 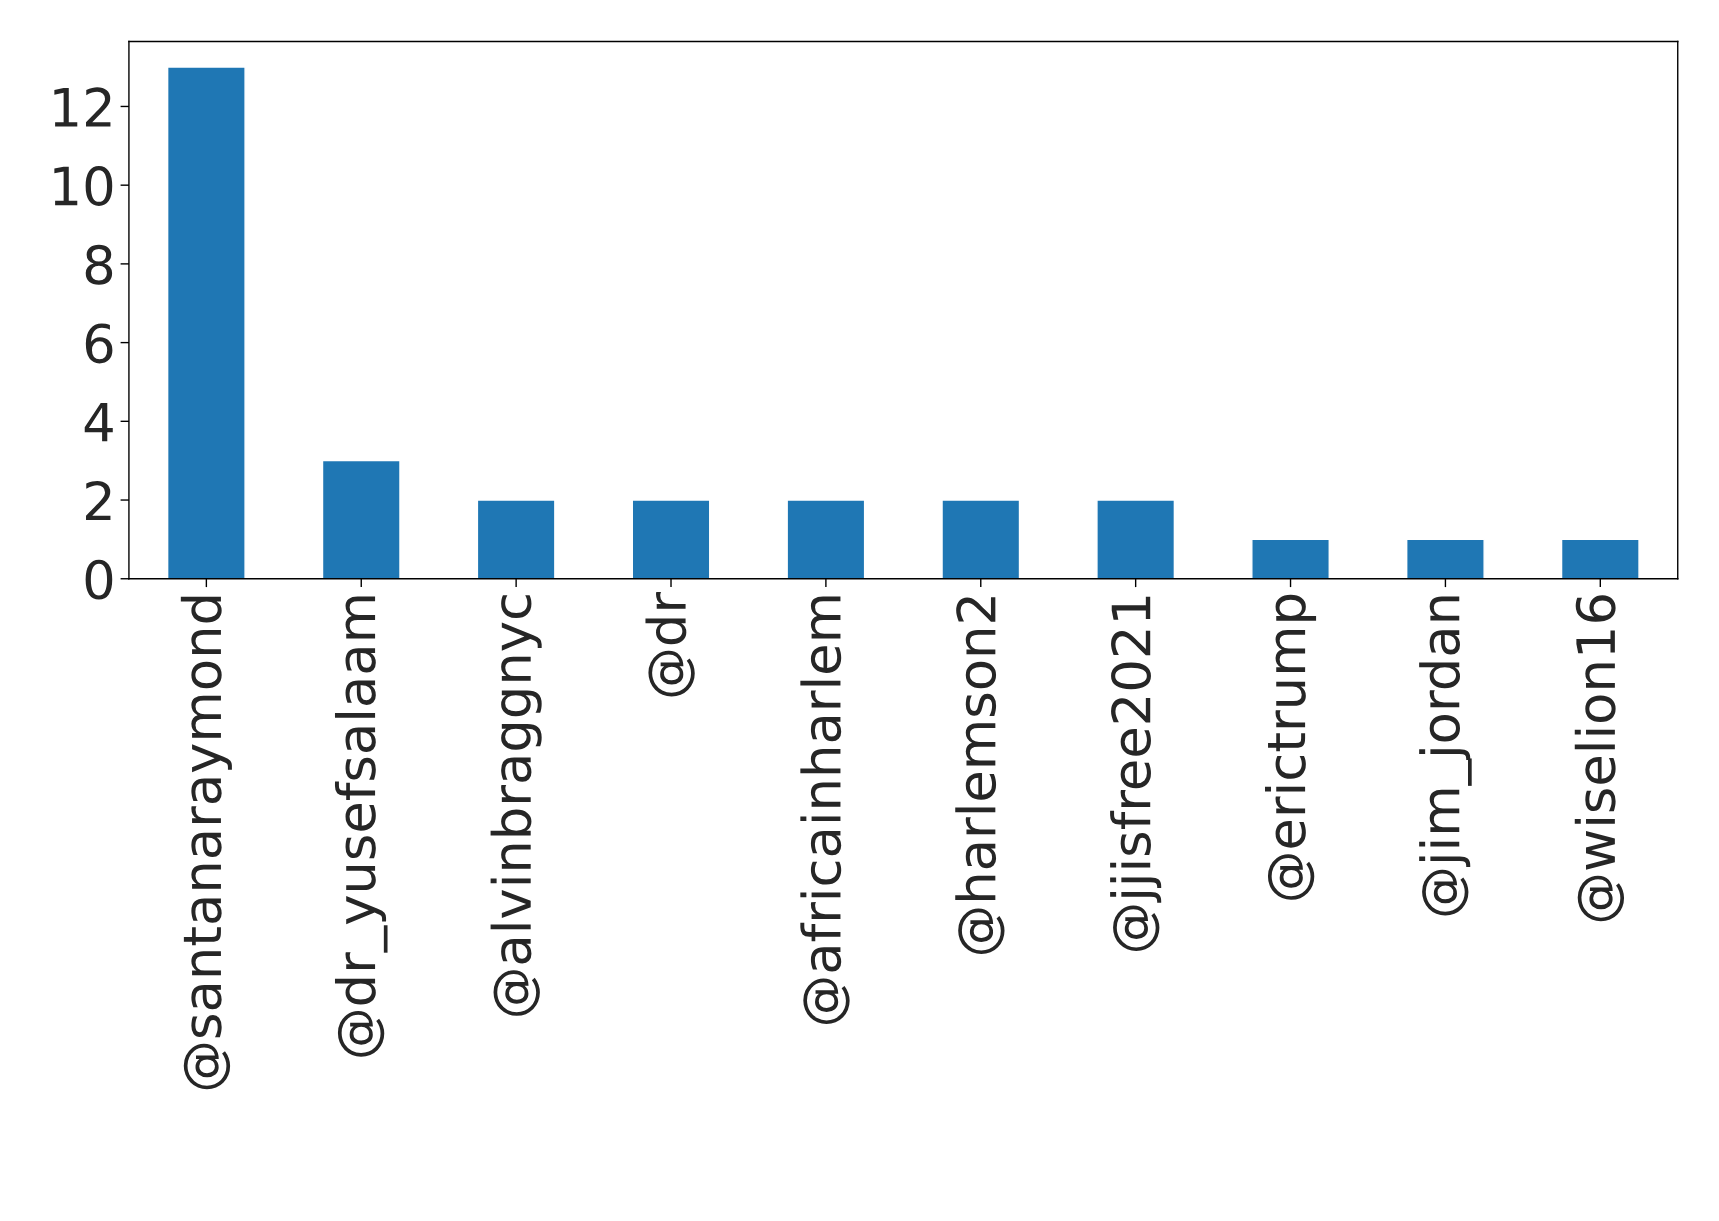 What do you see at coordinates (83, 186) in the screenshot?
I see `y-tick-label: 10` at bounding box center [83, 186].